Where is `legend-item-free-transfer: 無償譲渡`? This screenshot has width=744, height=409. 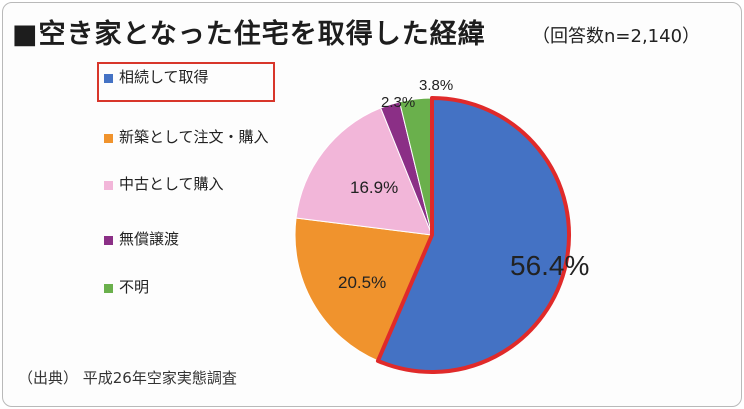 legend-item-free-transfer: 無償譲渡 is located at coordinates (196, 239).